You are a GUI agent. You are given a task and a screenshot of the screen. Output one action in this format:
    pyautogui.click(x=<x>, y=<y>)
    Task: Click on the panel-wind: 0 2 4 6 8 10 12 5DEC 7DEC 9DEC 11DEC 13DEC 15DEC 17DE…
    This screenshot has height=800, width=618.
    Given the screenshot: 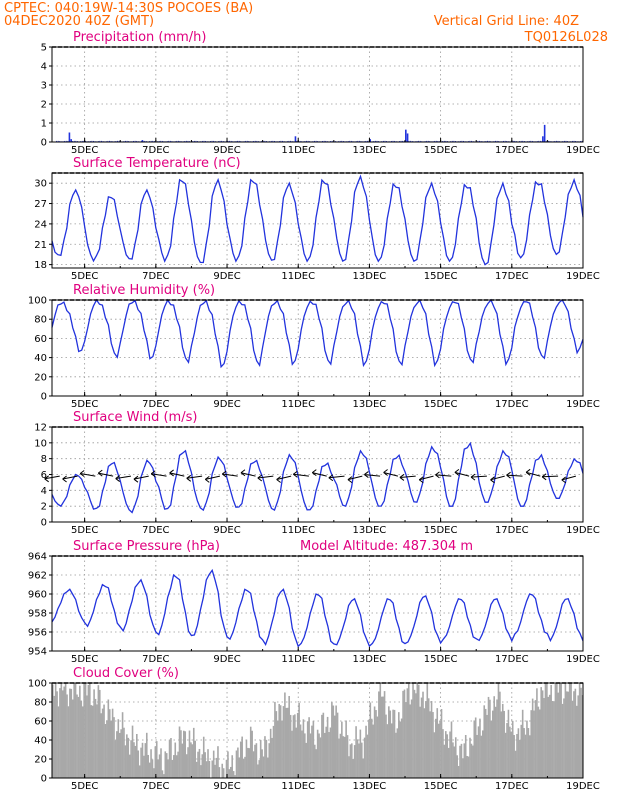 What is the action you would take?
    pyautogui.click(x=317, y=473)
    